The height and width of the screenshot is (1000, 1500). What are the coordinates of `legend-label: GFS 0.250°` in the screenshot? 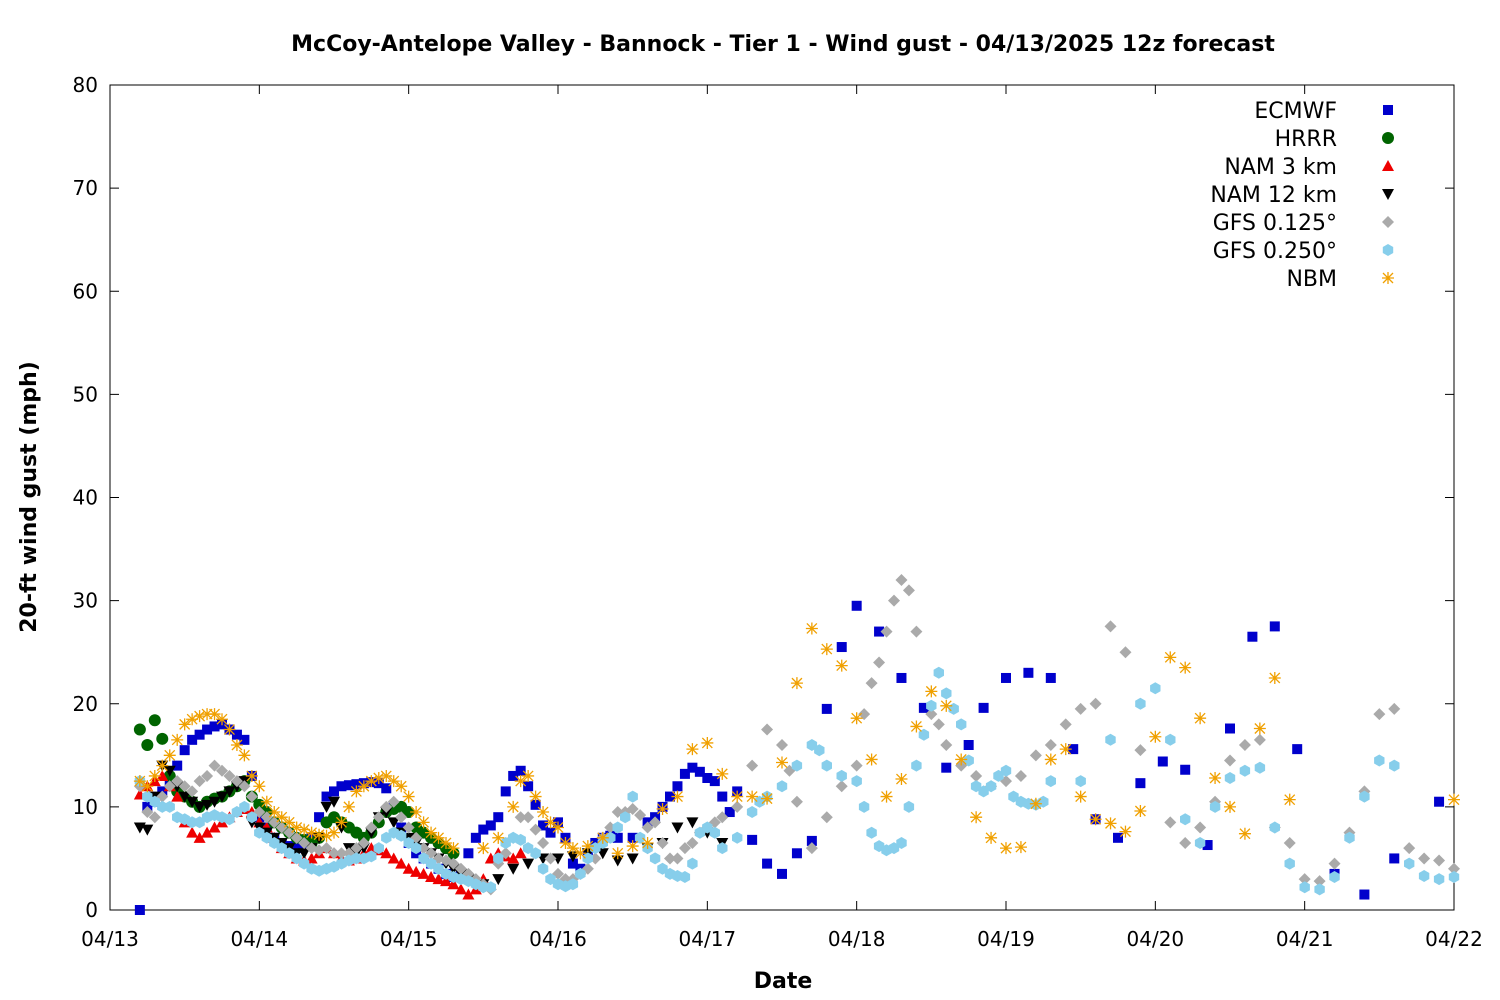 It's located at (1275, 251).